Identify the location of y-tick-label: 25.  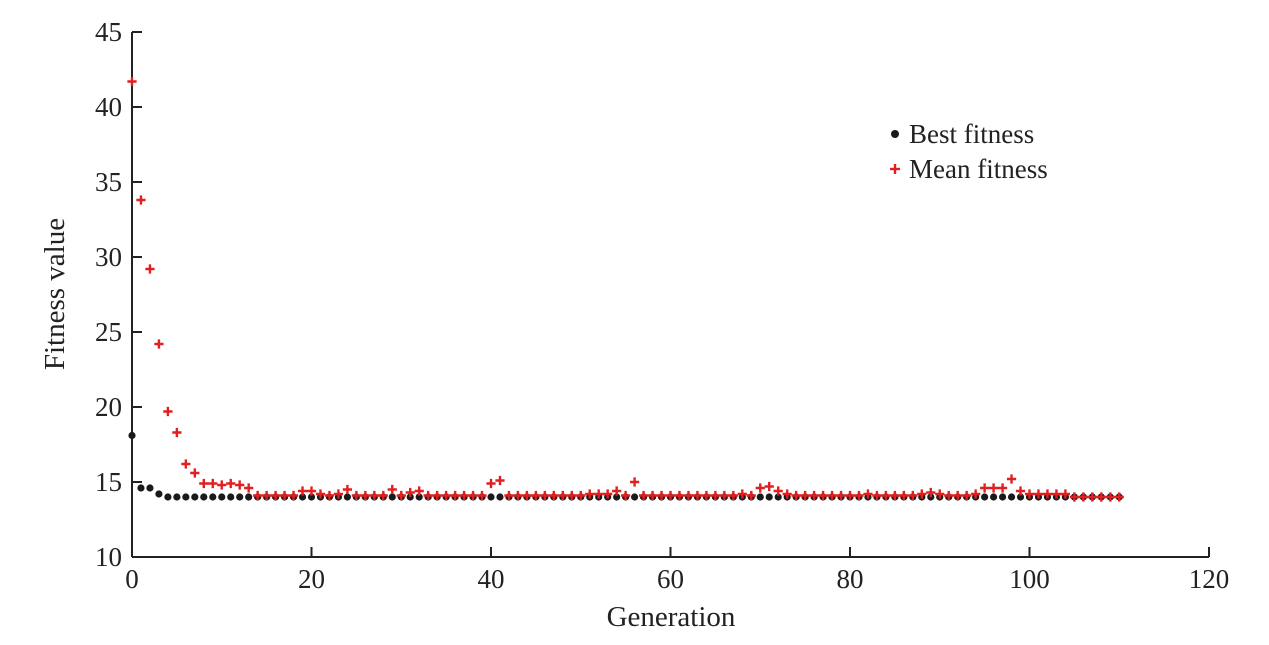
(108, 332).